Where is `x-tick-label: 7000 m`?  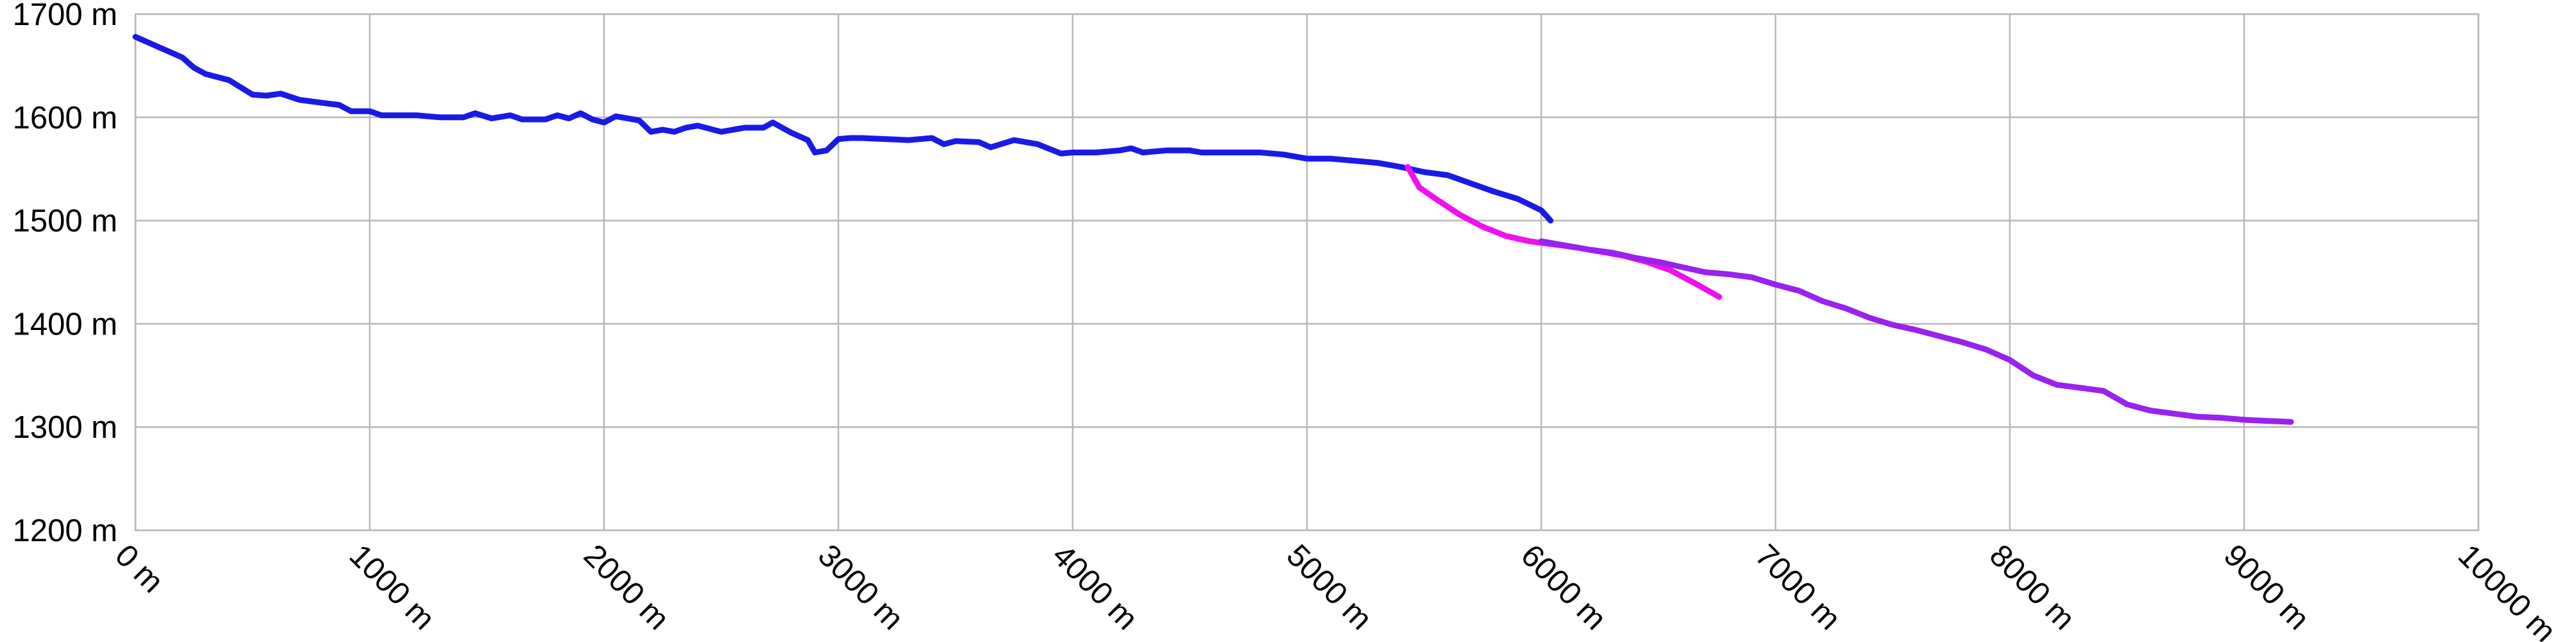
x-tick-label: 7000 m is located at coordinates (1798, 587).